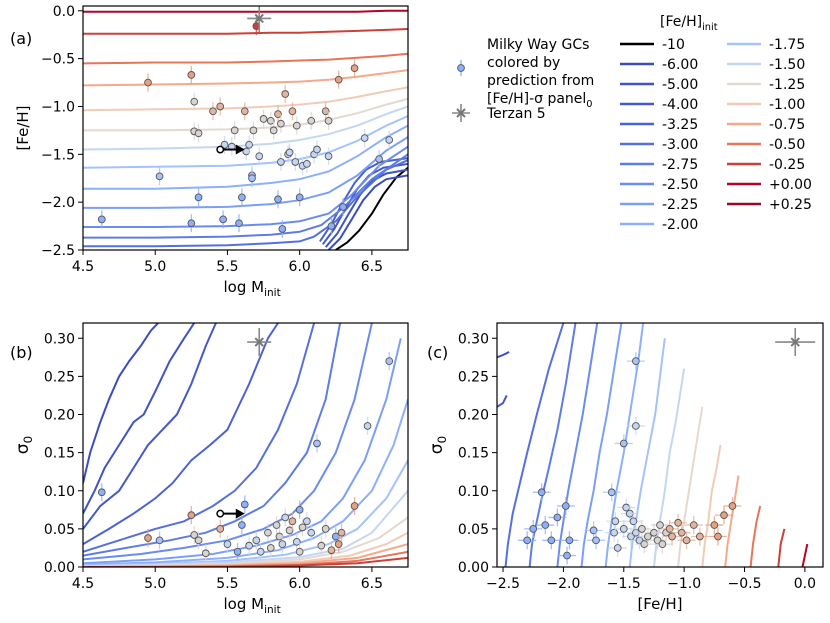 Image resolution: width=830 pixels, height=623 pixels. I want to click on legend-gc-label: colored by, so click(523, 63).